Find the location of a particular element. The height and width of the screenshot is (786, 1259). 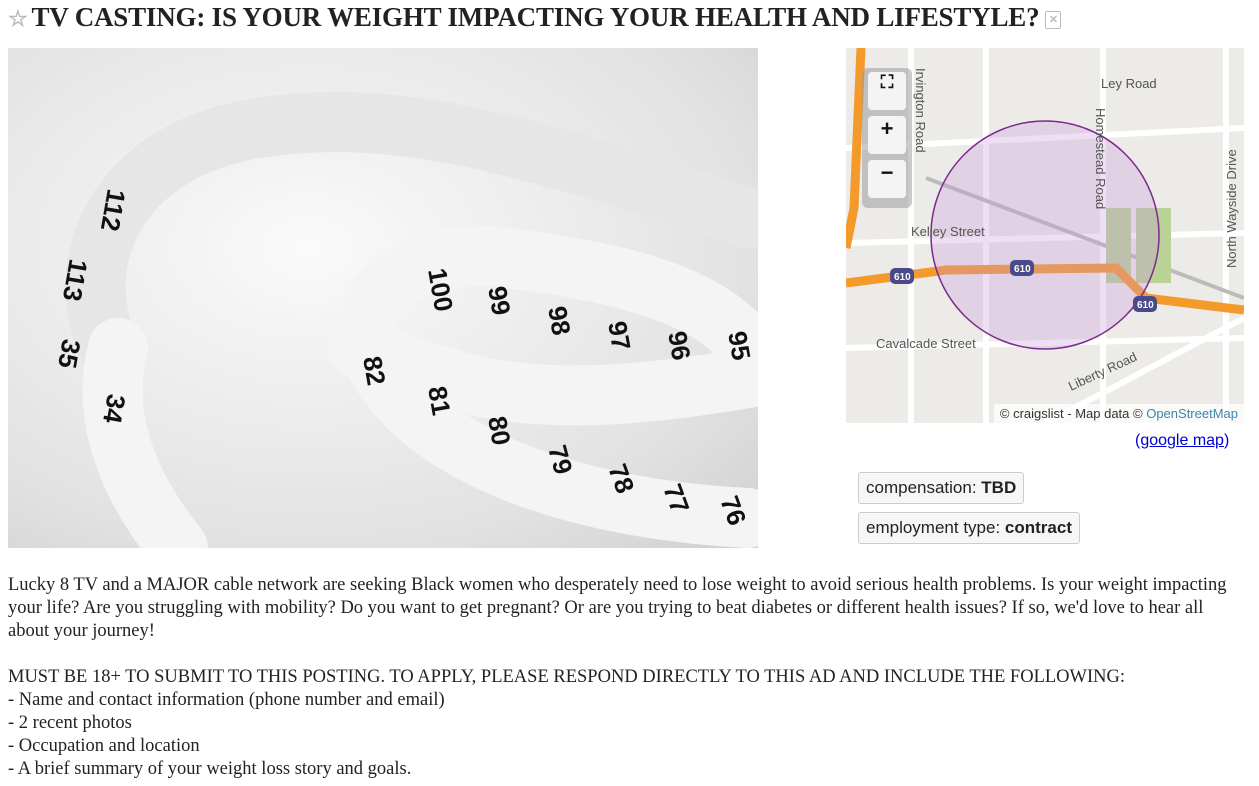

google-map-link: google map is located at coordinates (1182, 440).